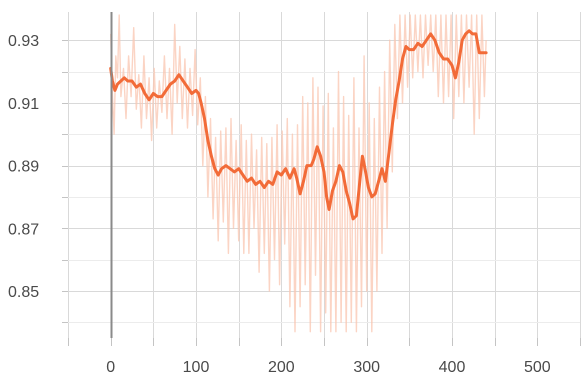 This screenshot has height=376, width=582. What do you see at coordinates (23, 41) in the screenshot?
I see `y-tick-label: 0.93` at bounding box center [23, 41].